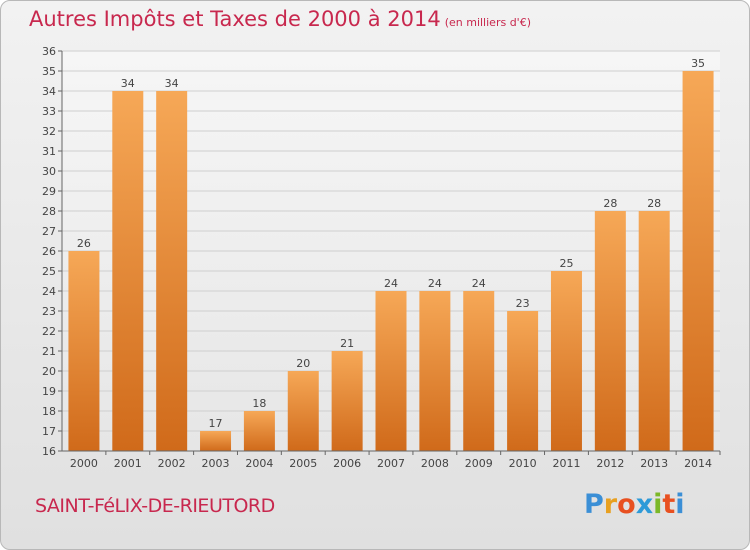 The height and width of the screenshot is (550, 750). I want to click on y-tick-label: 29, so click(49, 191).